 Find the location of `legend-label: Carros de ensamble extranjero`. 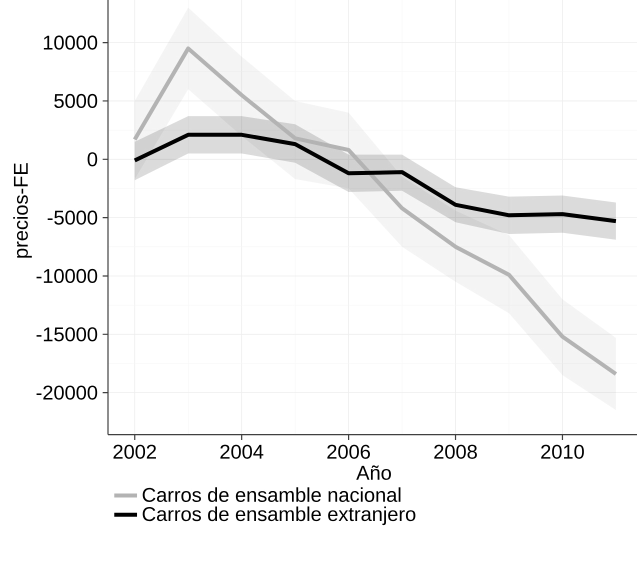

legend-label: Carros de ensamble extranjero is located at coordinates (279, 516).